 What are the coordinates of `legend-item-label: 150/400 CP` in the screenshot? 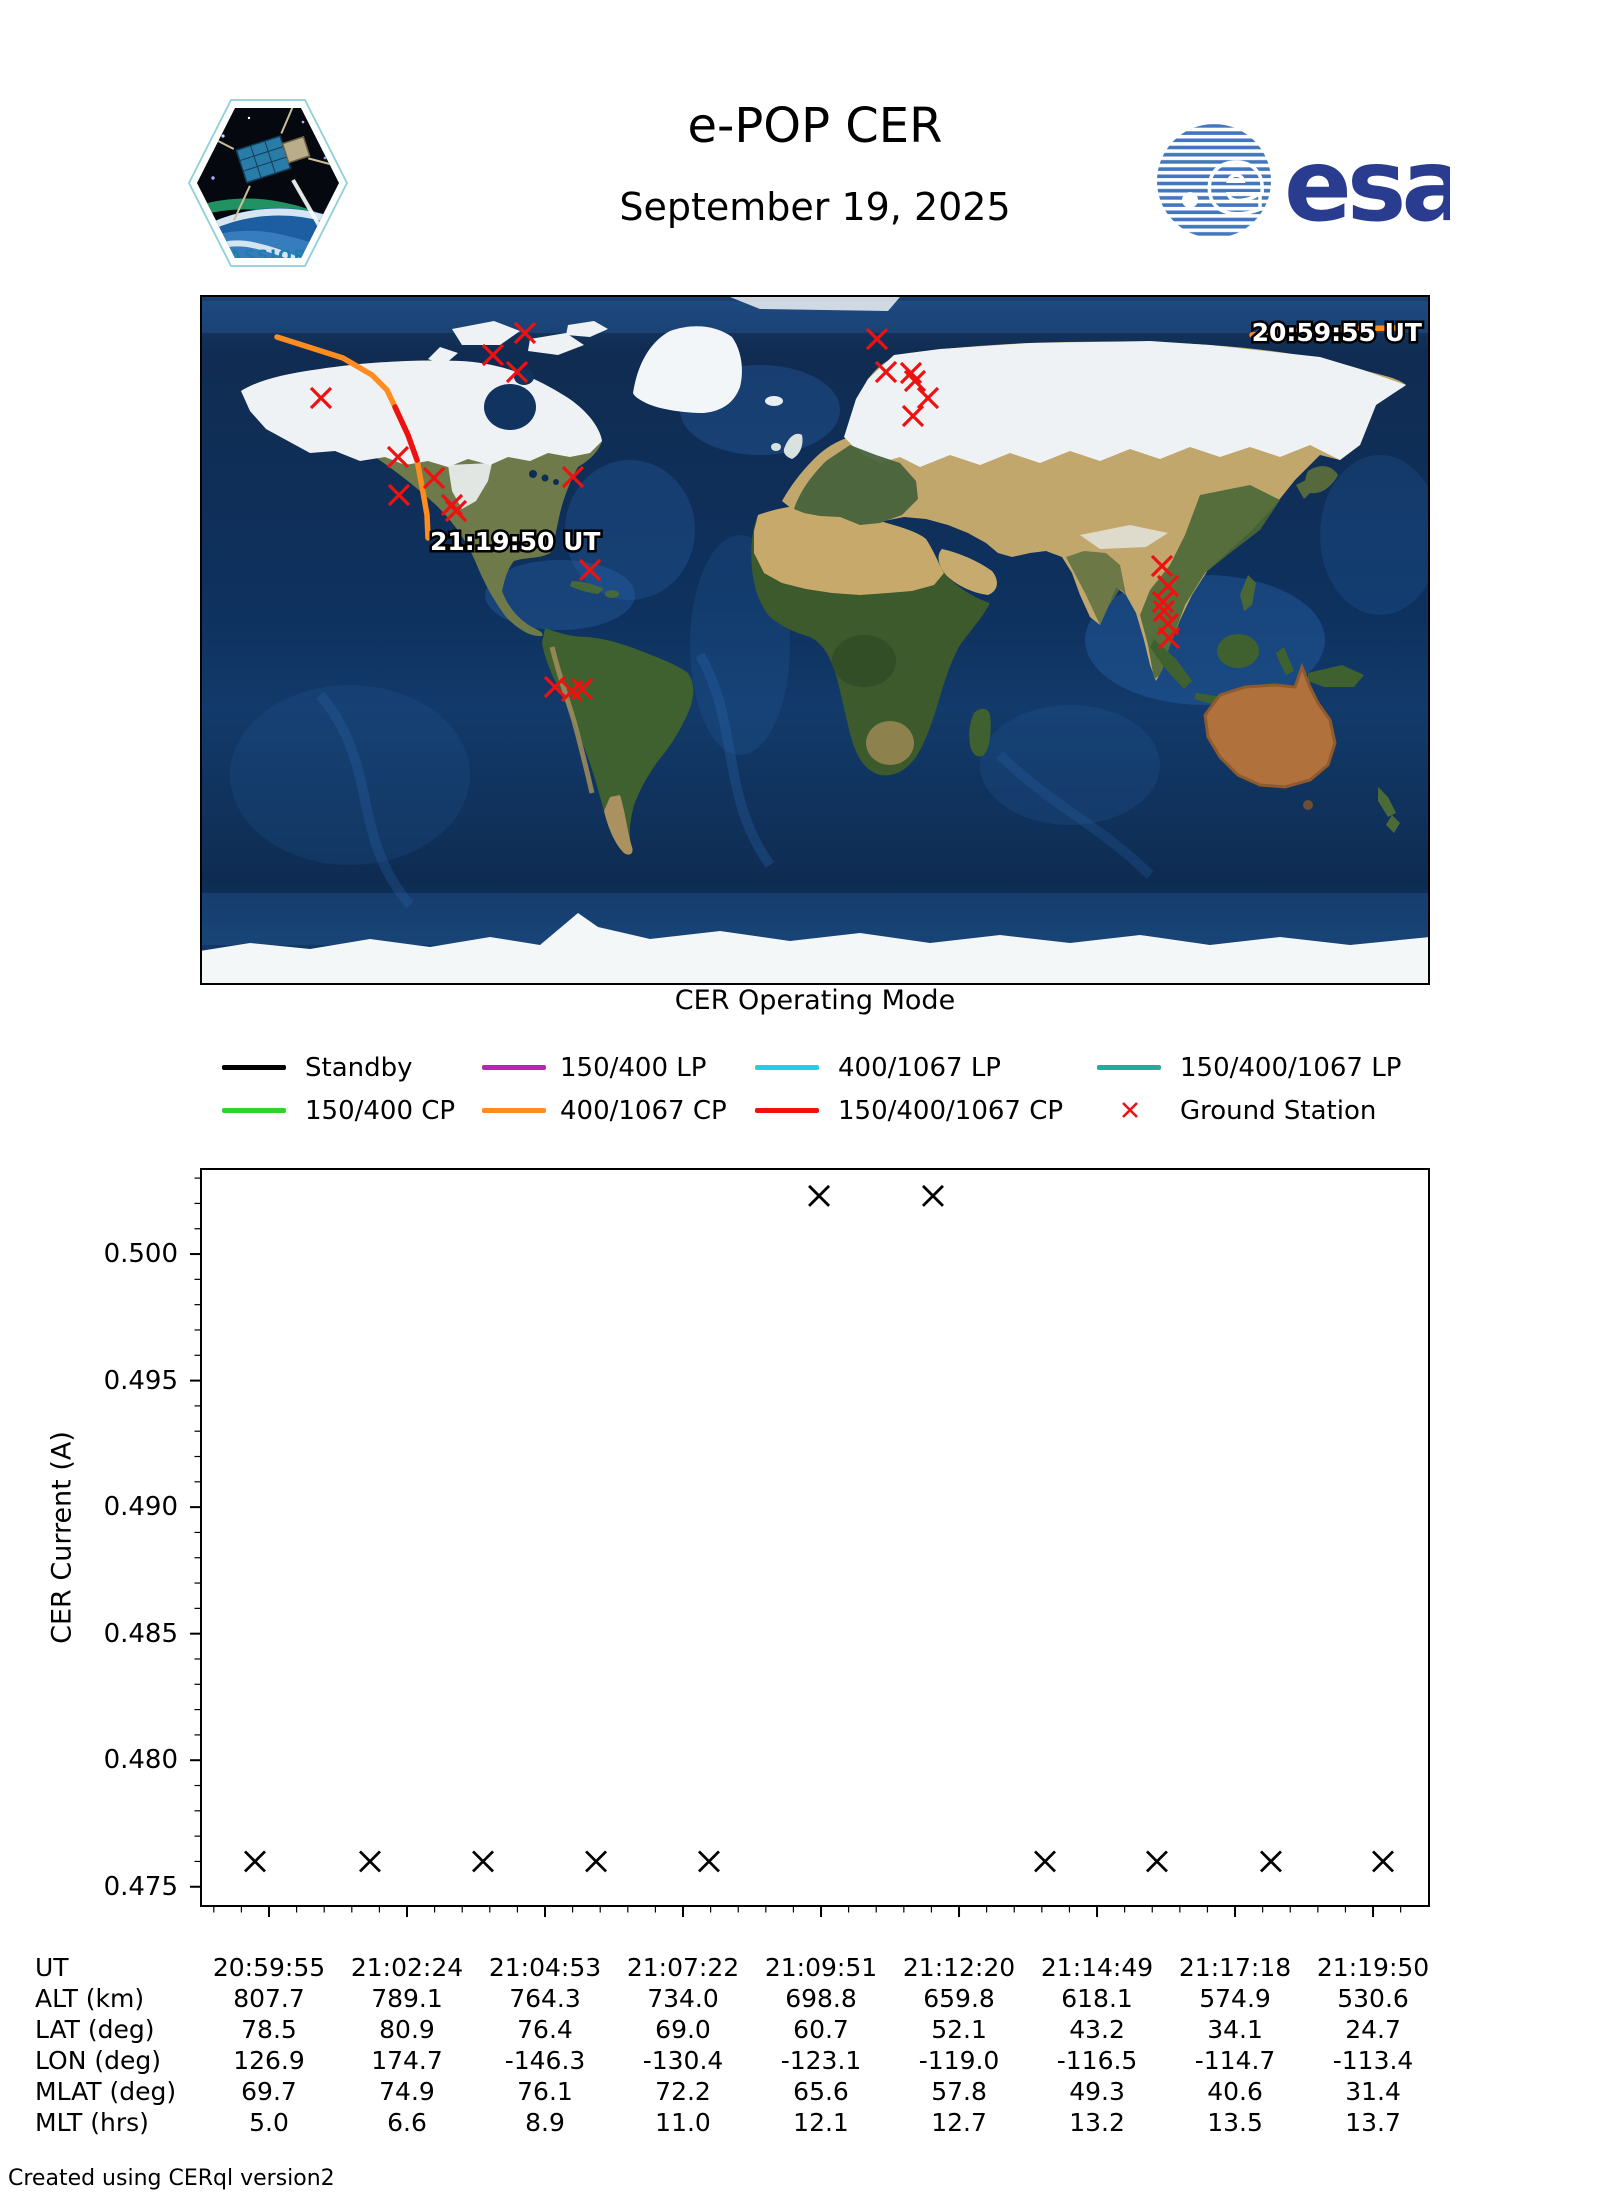 It's located at (380, 1111).